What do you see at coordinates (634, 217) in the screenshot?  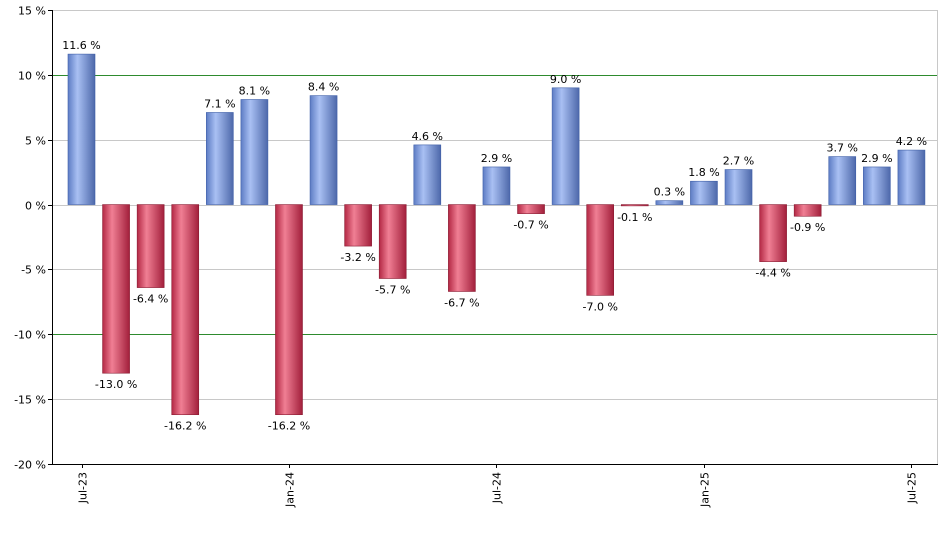 I see `data-label: -0.1 %` at bounding box center [634, 217].